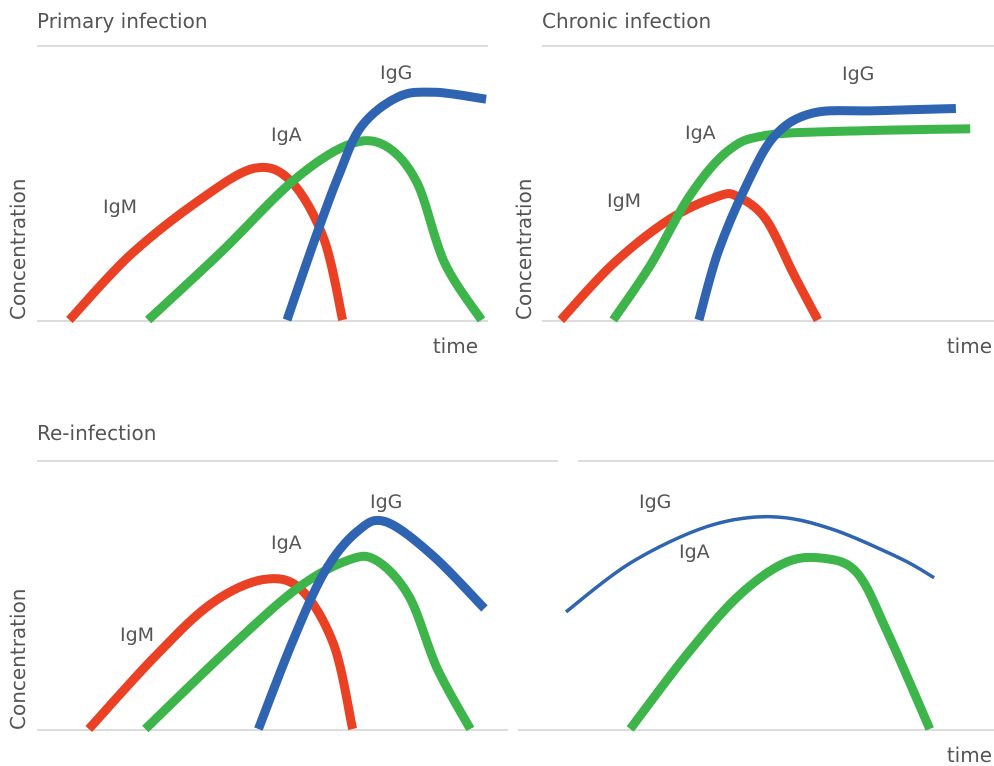 The width and height of the screenshot is (994, 766). Describe the element at coordinates (626, 21) in the screenshot. I see `panel-title: Chronic infection` at that location.